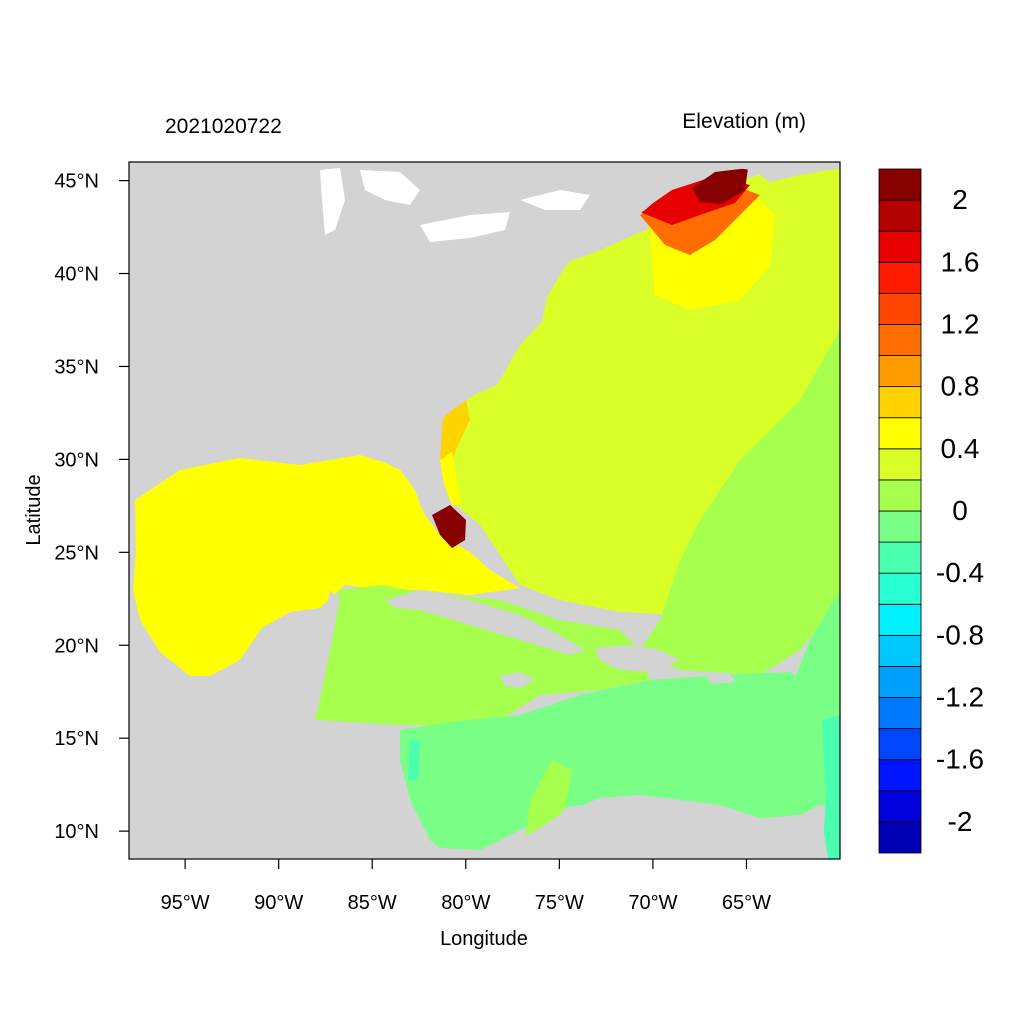 The image size is (1024, 1024). I want to click on colorbar-tick-label: 0, so click(960, 510).